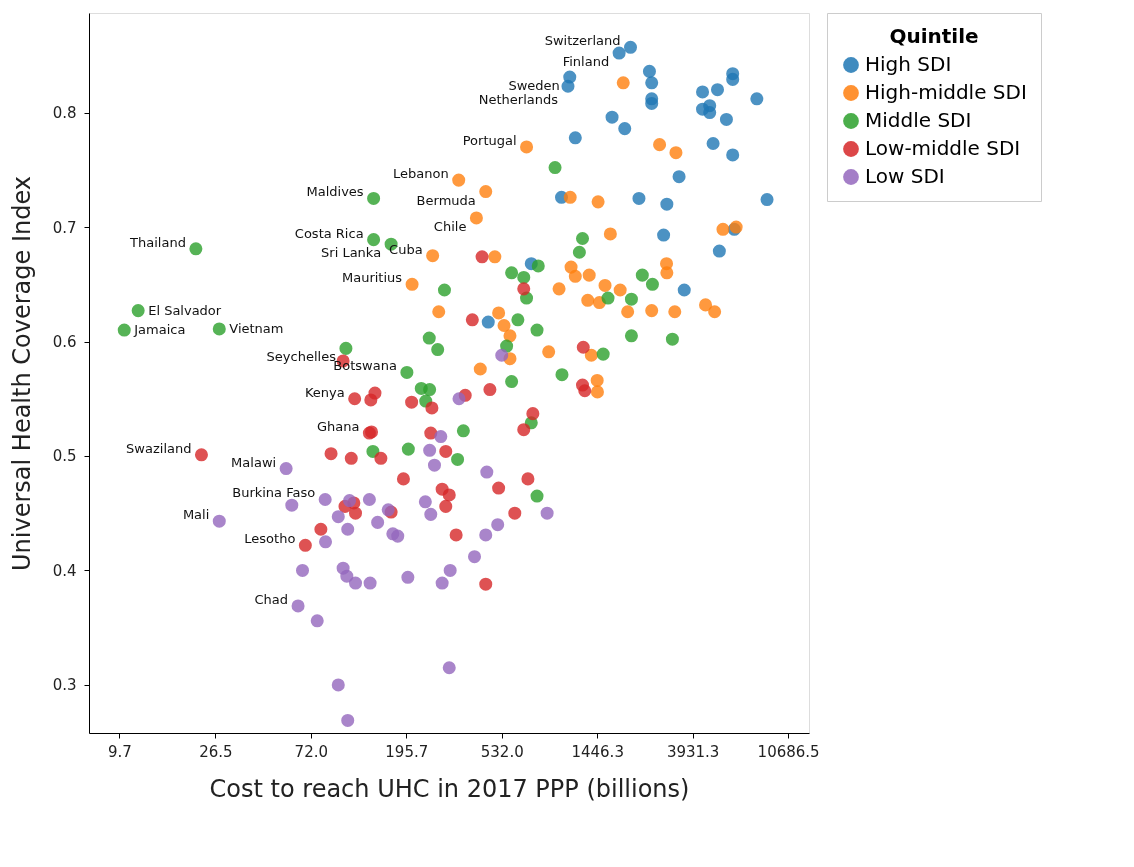 This screenshot has width=1134, height=867. Describe the element at coordinates (586, 62) in the screenshot. I see `annotation: Finland` at that location.